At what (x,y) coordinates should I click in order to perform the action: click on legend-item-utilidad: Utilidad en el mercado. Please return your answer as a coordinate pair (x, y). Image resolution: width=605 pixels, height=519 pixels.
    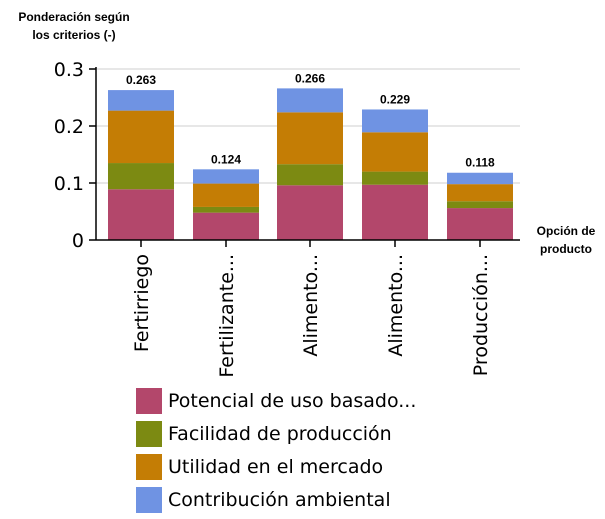
    Looking at the image, I should click on (276, 466).